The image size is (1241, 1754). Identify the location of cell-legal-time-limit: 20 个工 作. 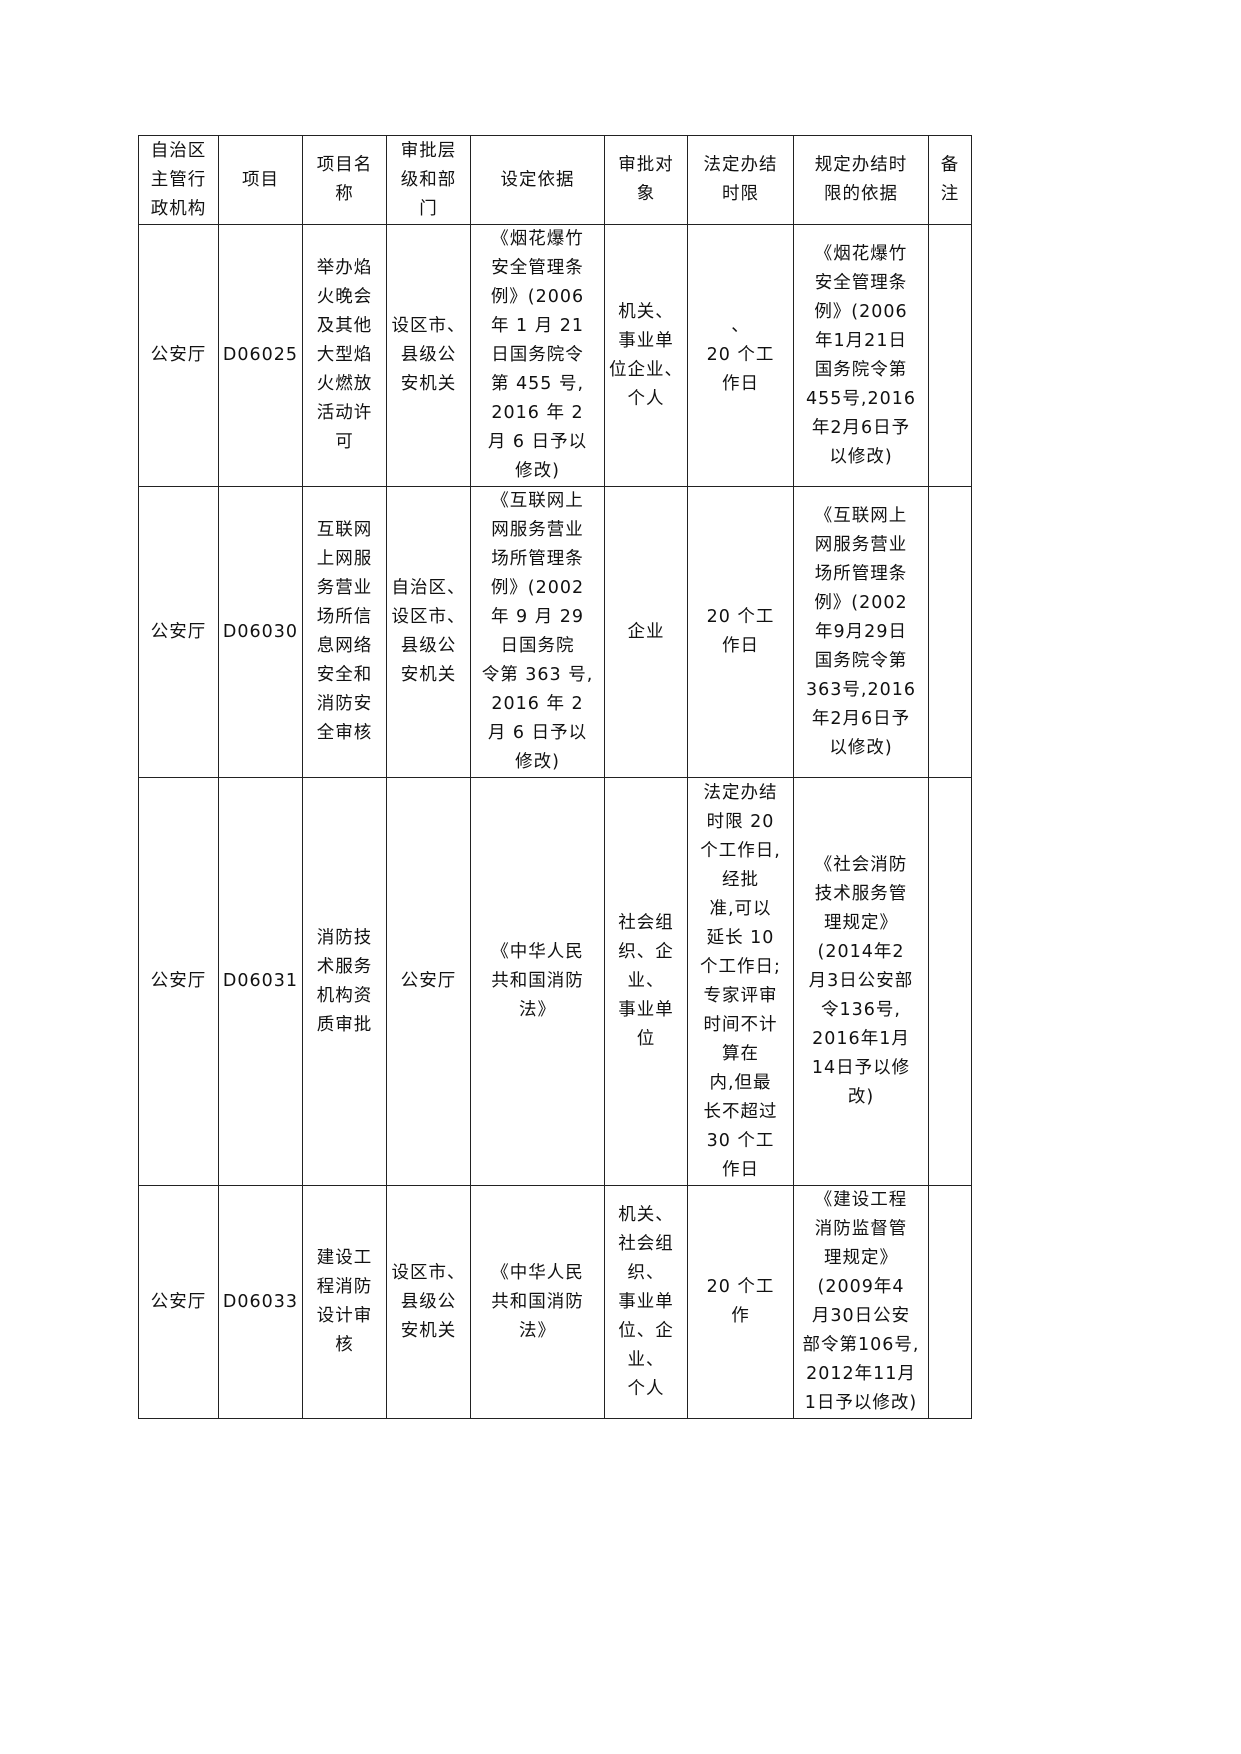
(740, 1302).